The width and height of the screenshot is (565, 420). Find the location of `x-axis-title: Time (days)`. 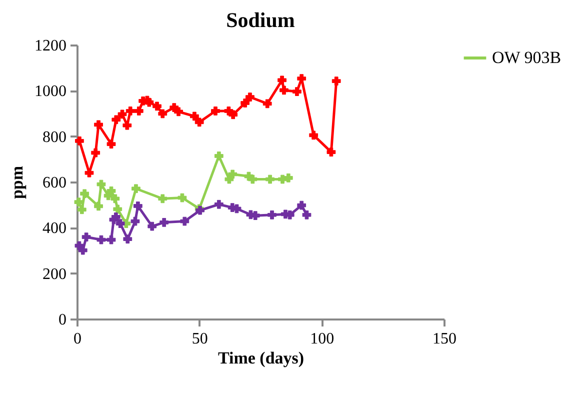

x-axis-title: Time (days) is located at coordinates (261, 358).